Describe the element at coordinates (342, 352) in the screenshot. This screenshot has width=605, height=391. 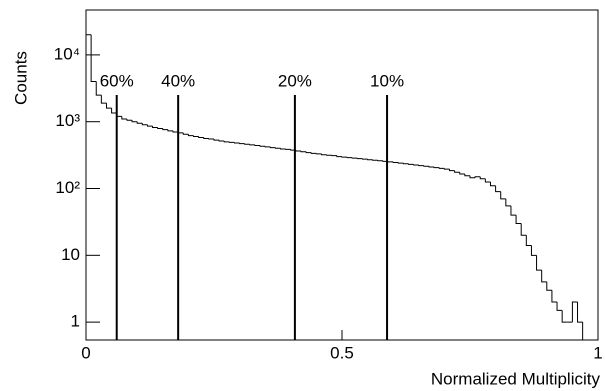
I see `x-tick-label: 0.5` at that location.